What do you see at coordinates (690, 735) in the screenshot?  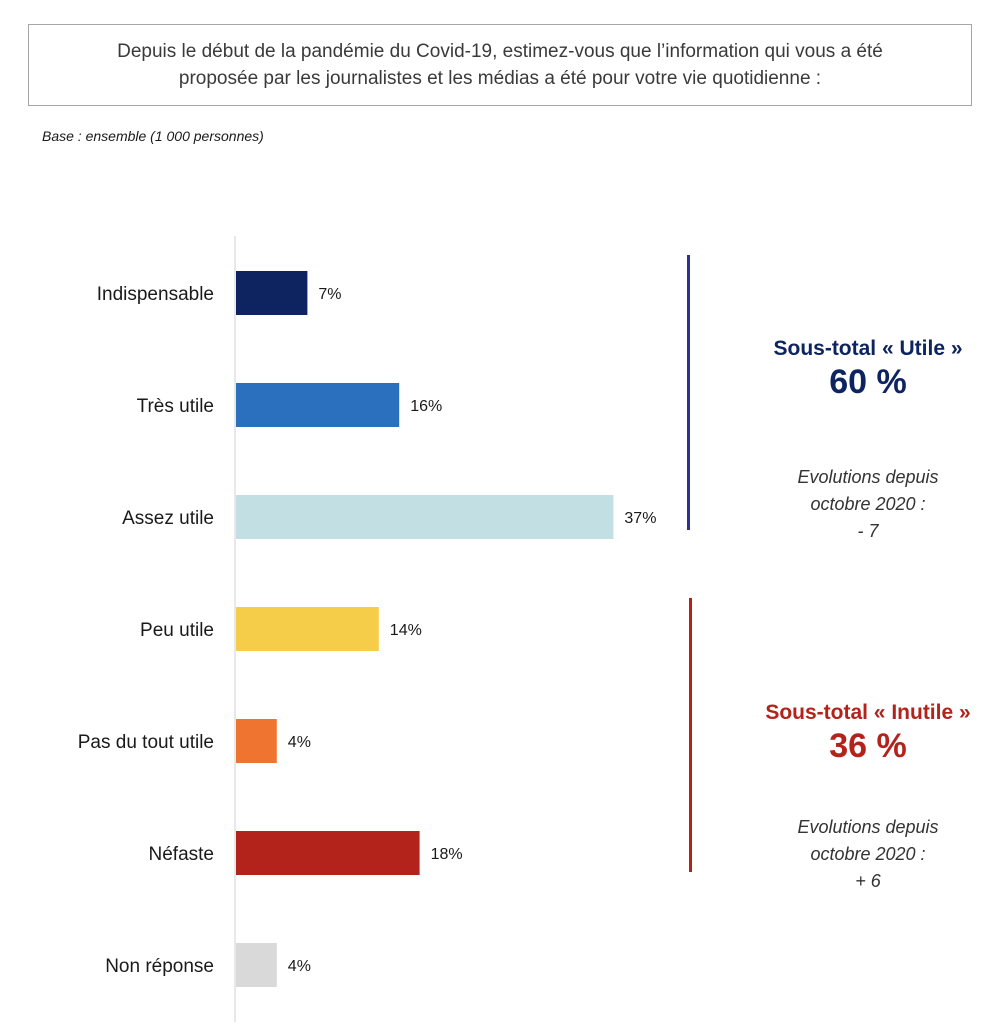 I see `bracket-inutile` at bounding box center [690, 735].